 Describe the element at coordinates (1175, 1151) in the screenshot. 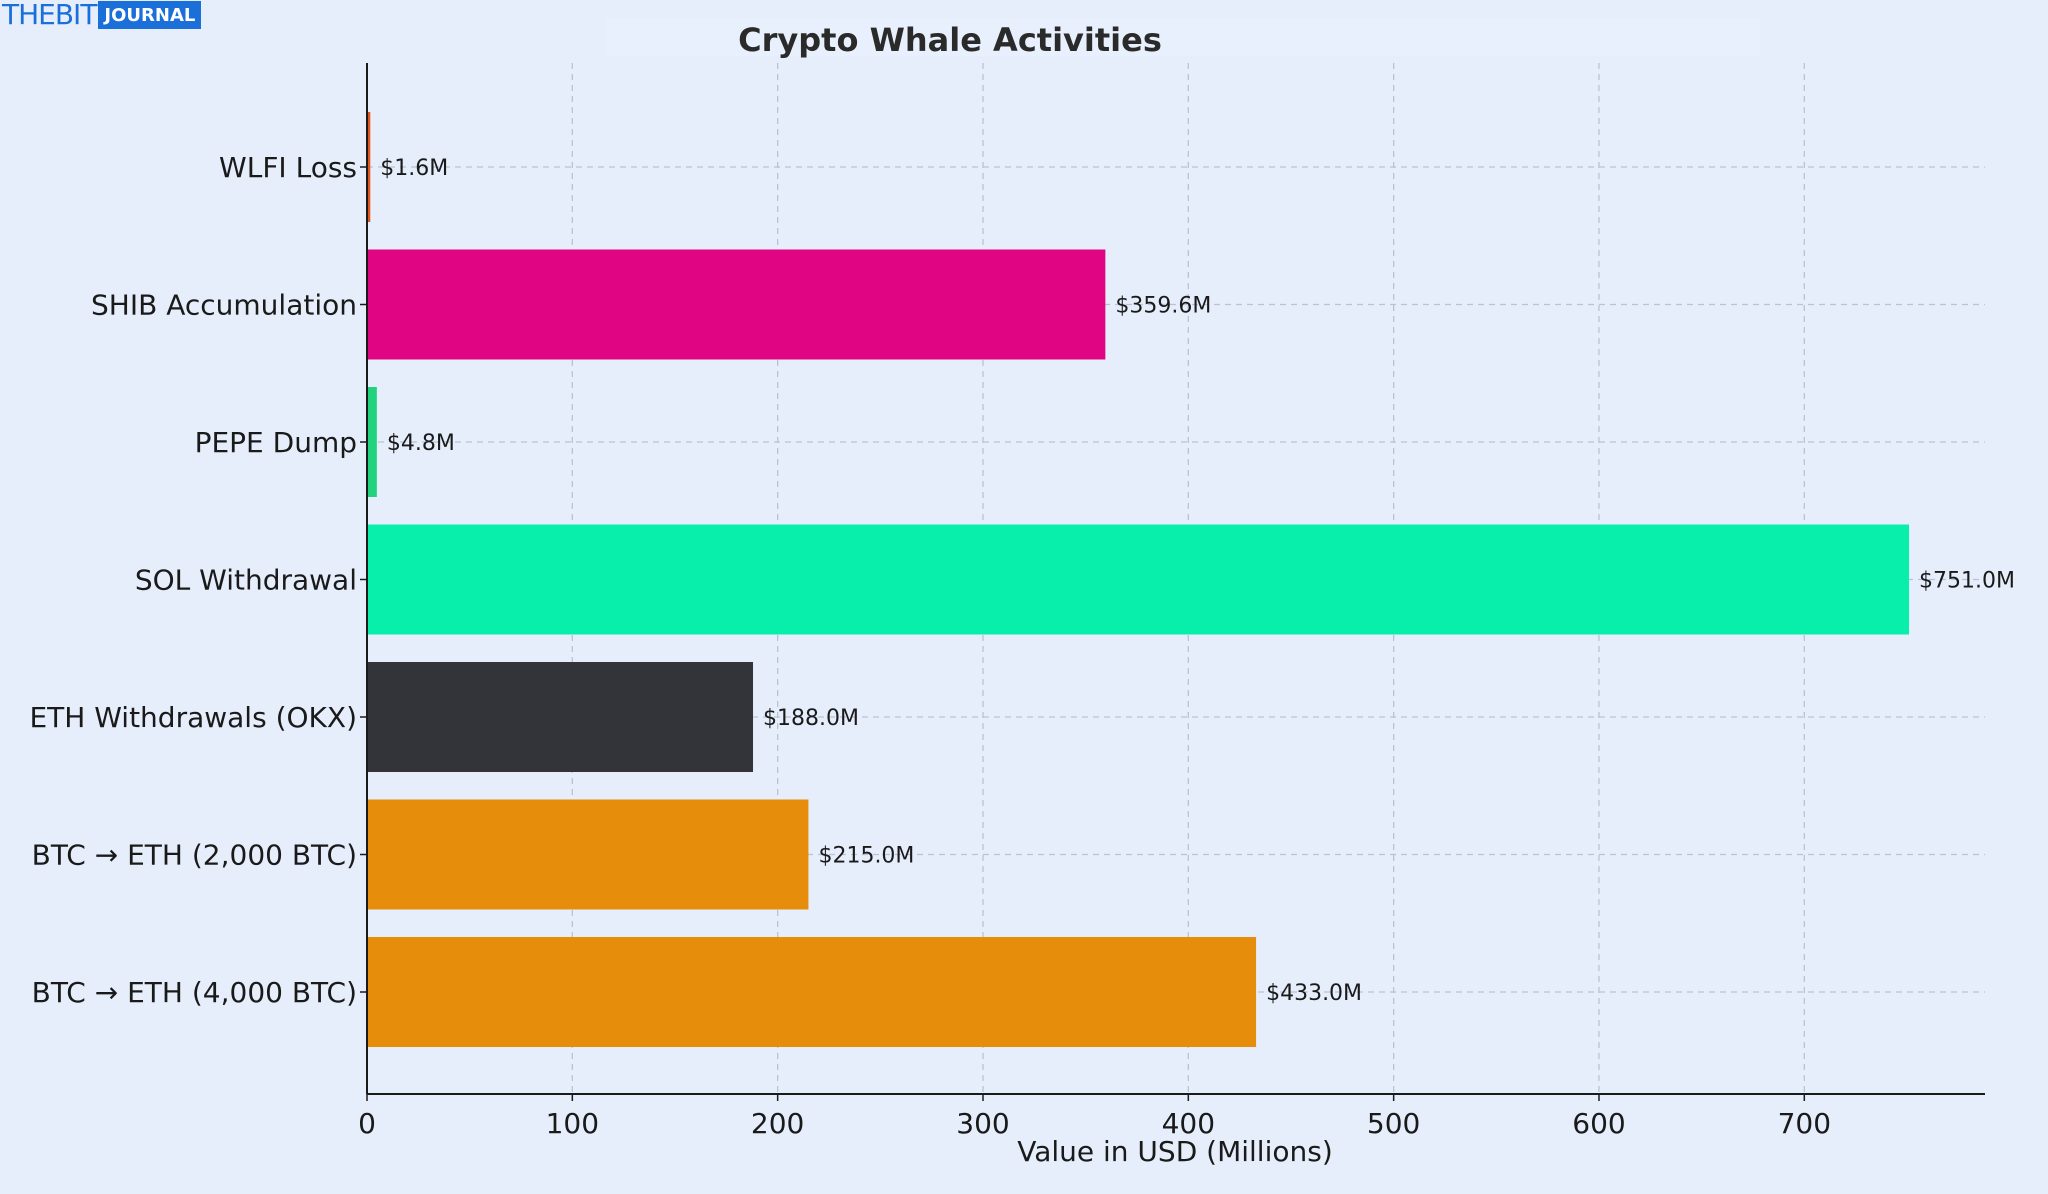

I see `x-axis-label: Value in USD (Millions)` at that location.